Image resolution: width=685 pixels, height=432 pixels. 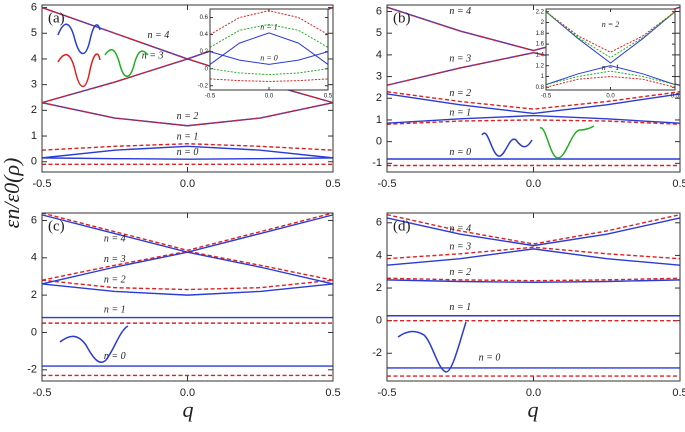 What do you see at coordinates (402, 18) in the screenshot?
I see `panel-label: (b)` at bounding box center [402, 18].